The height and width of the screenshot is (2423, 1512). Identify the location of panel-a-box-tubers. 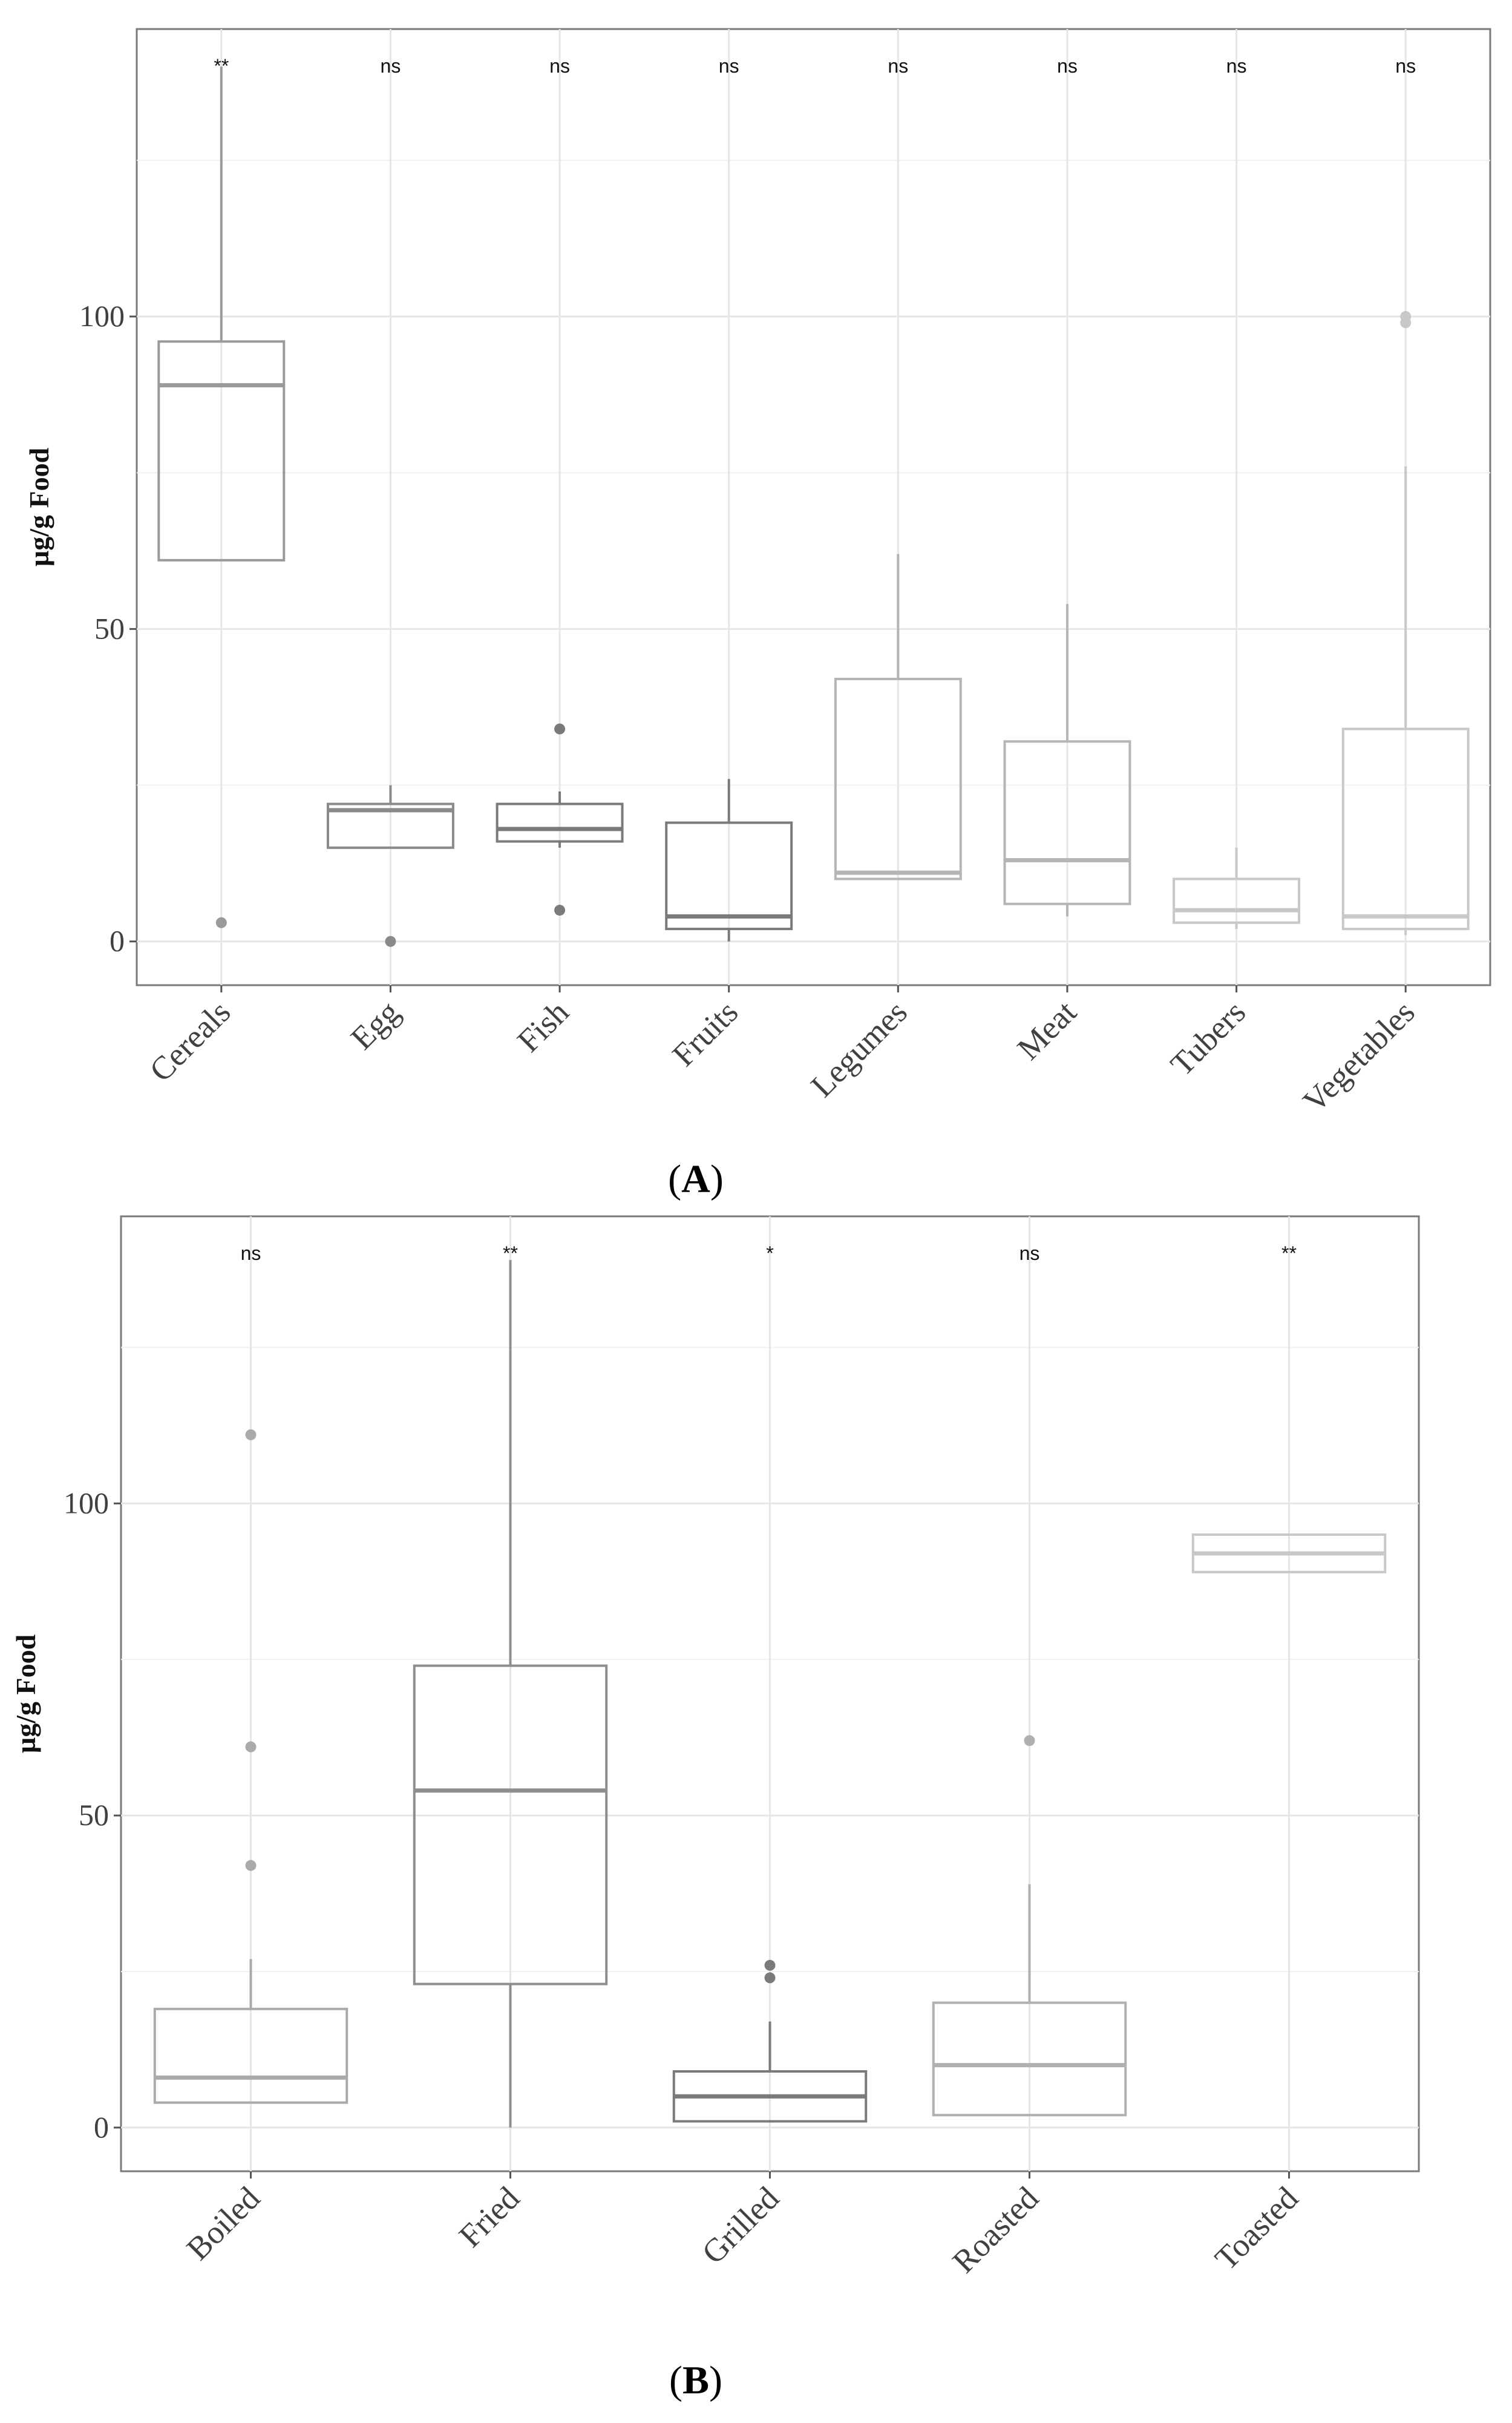
(1237, 901).